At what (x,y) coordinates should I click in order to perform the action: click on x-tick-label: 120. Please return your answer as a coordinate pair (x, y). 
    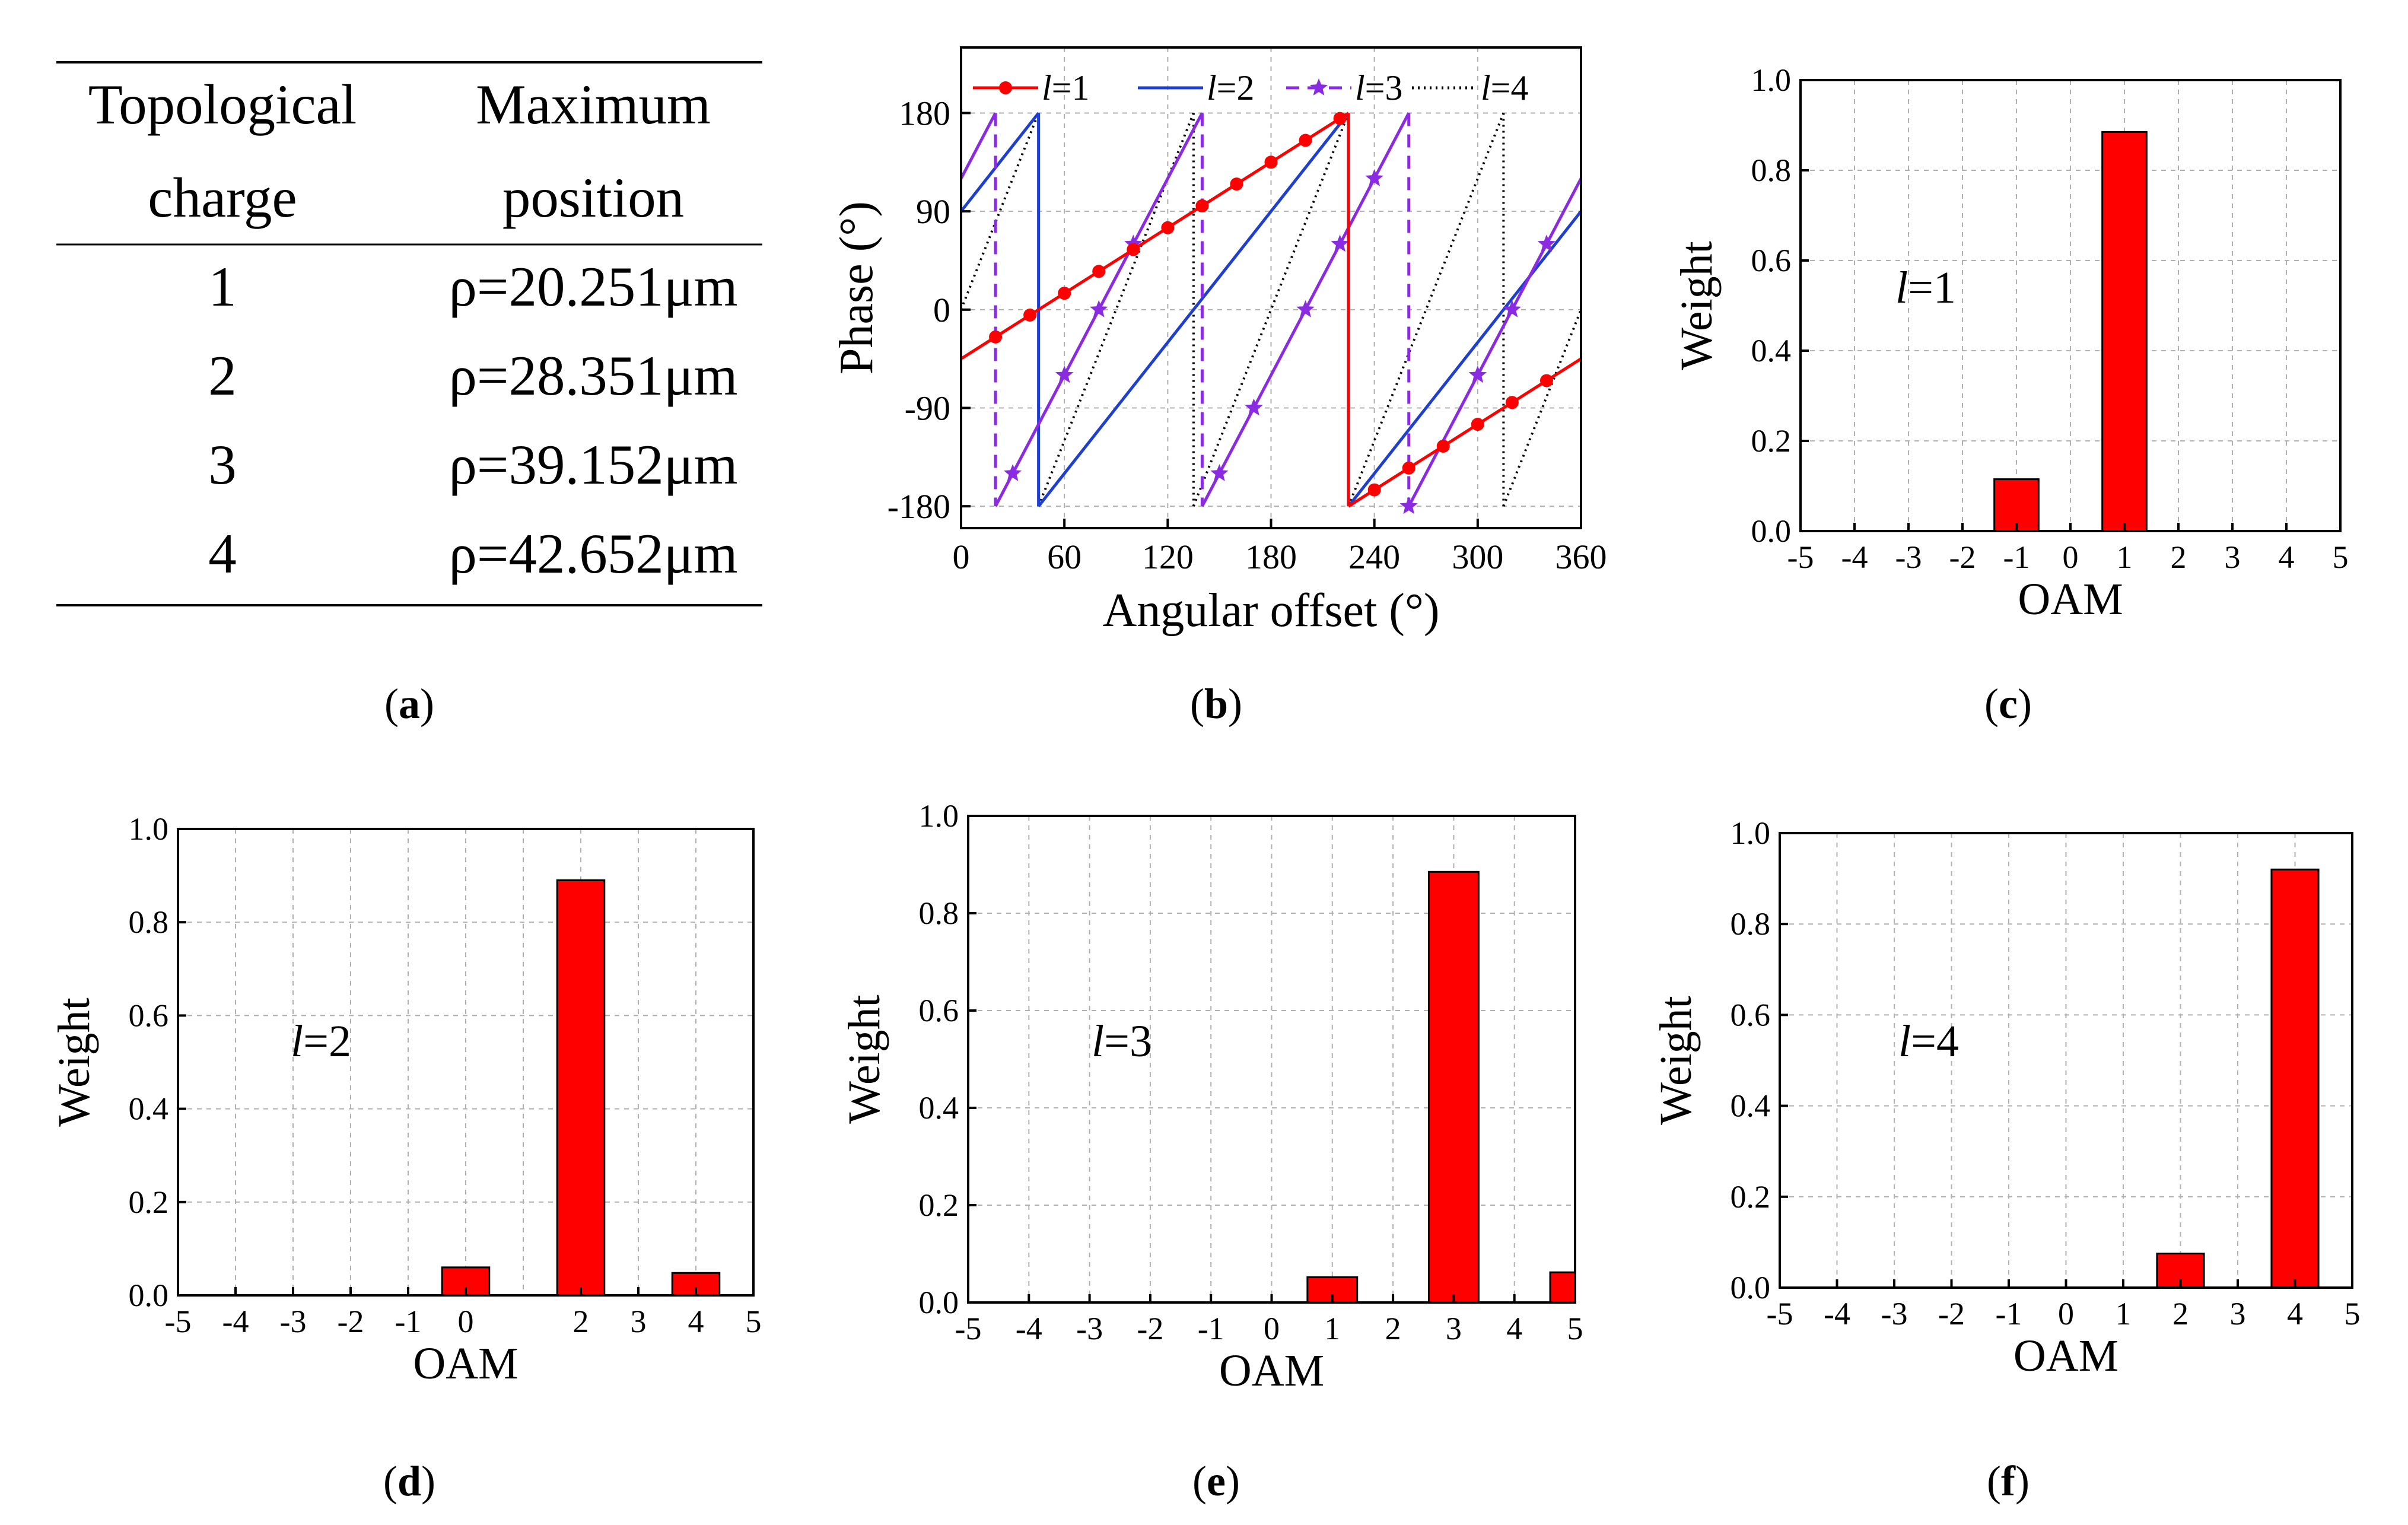
    Looking at the image, I should click on (1168, 557).